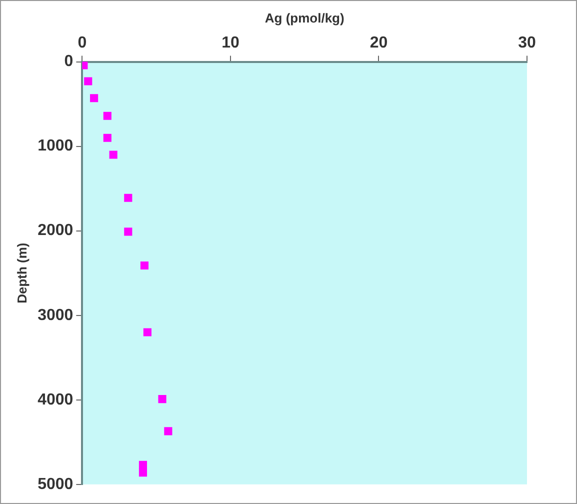  What do you see at coordinates (231, 43) in the screenshot?
I see `x-tick-label: 10` at bounding box center [231, 43].